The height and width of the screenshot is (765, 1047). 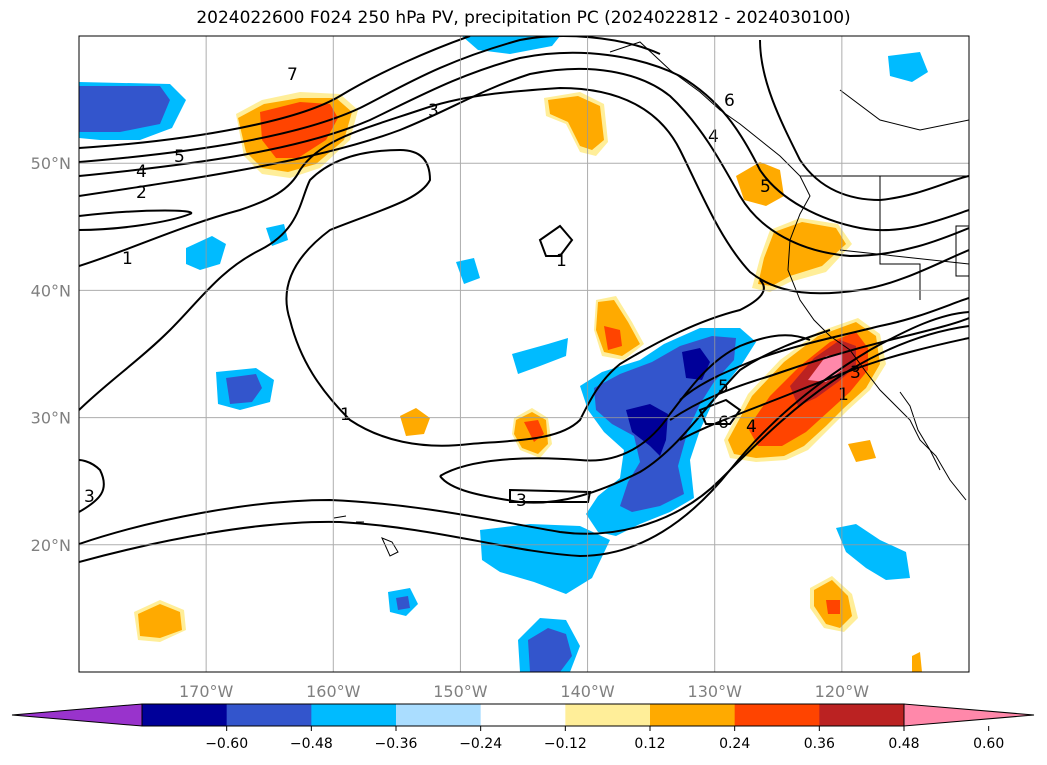 What do you see at coordinates (819, 744) in the screenshot?
I see `colorbar-tick-label: 0.36` at bounding box center [819, 744].